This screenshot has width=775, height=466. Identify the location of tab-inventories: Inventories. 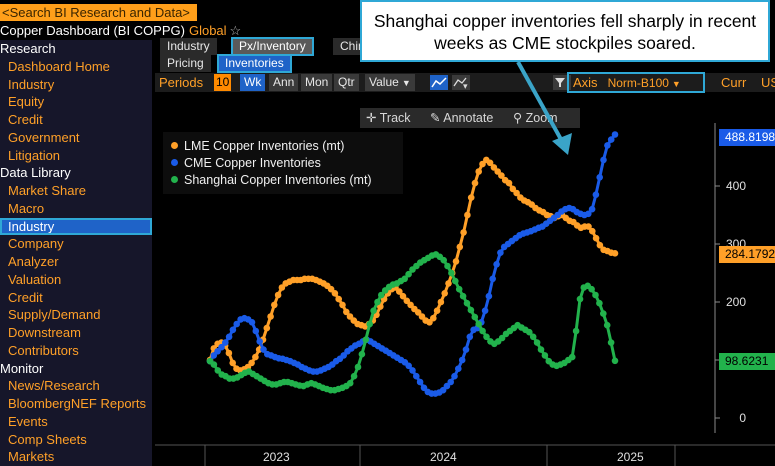
(254, 63).